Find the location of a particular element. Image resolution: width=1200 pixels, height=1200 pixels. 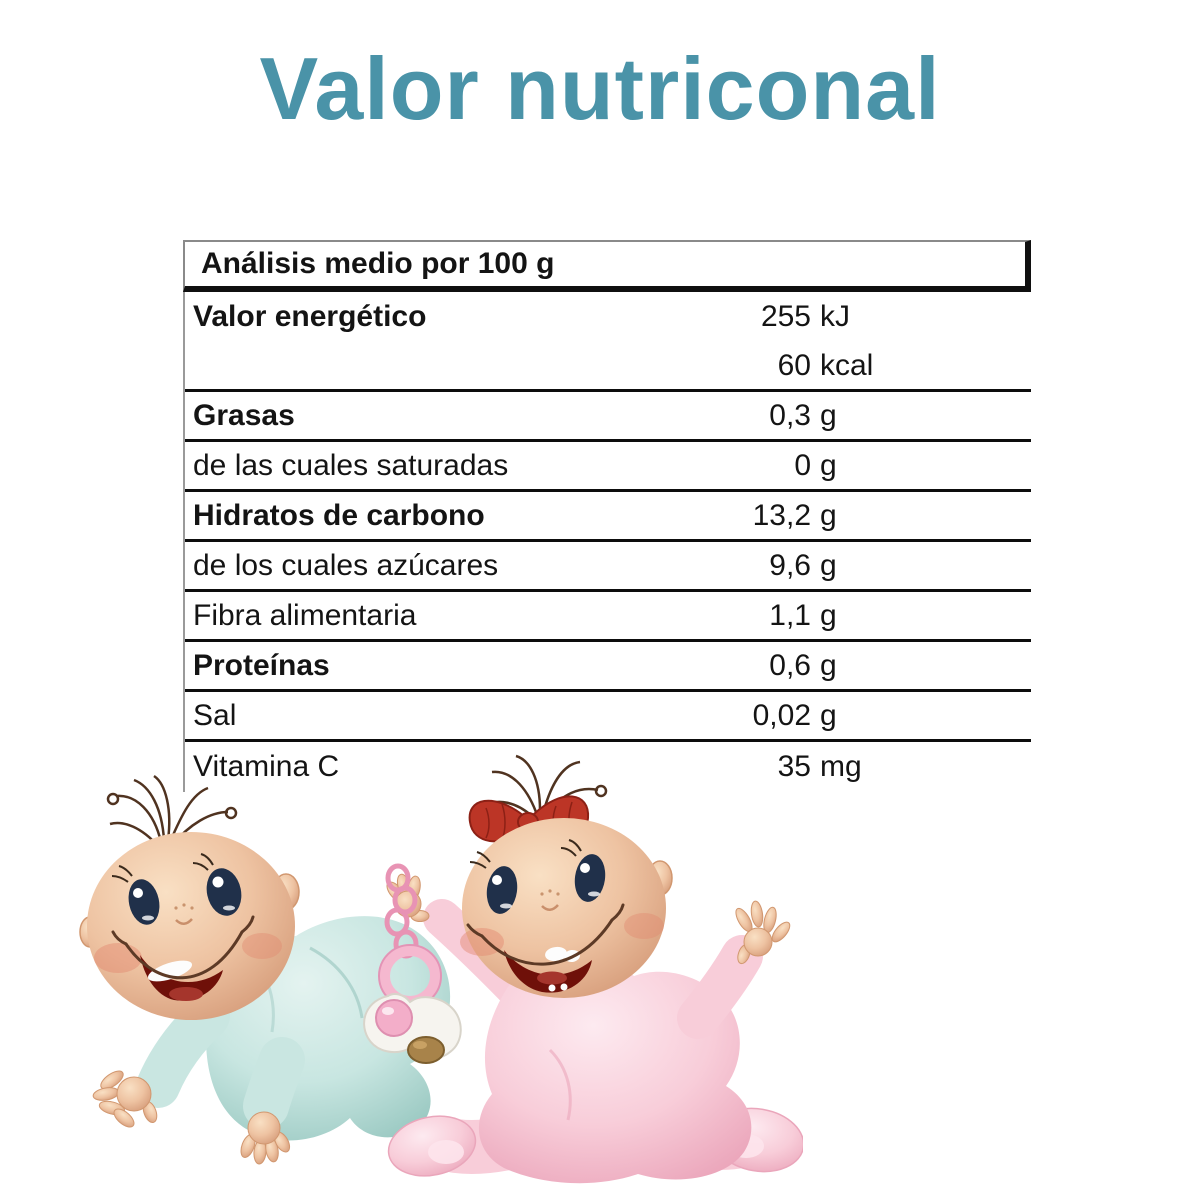

row-value: 0 is located at coordinates (802, 465).